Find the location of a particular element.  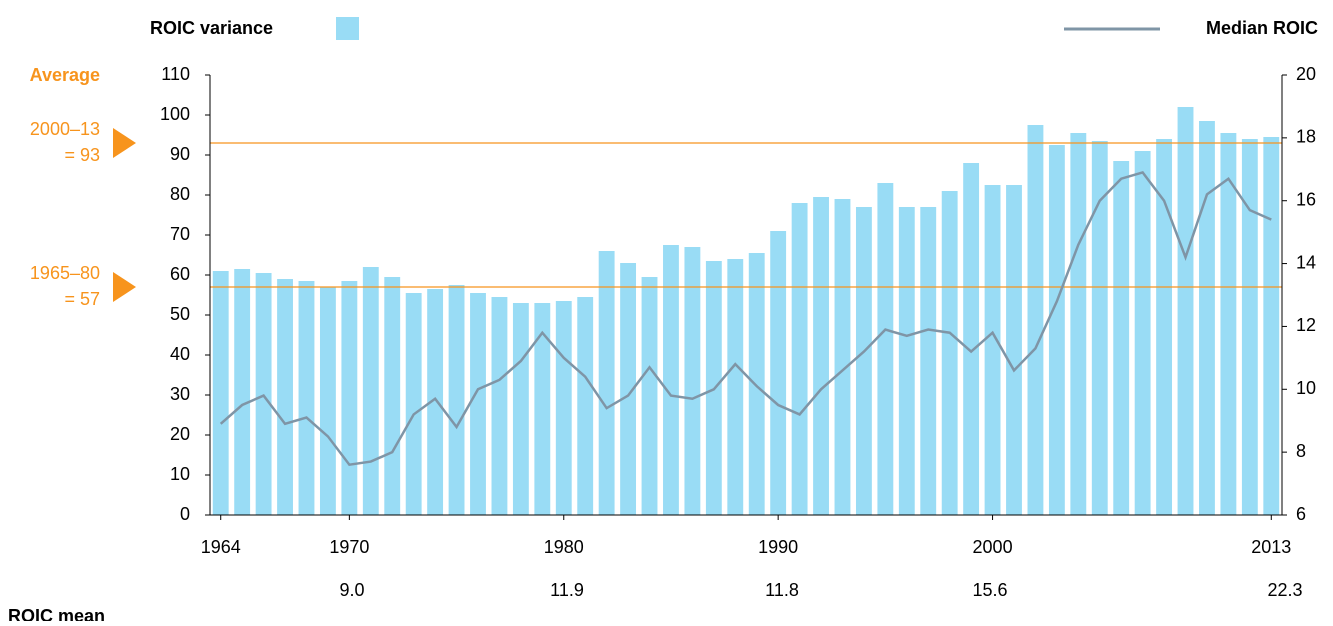

averages-title: Average is located at coordinates (65, 75).